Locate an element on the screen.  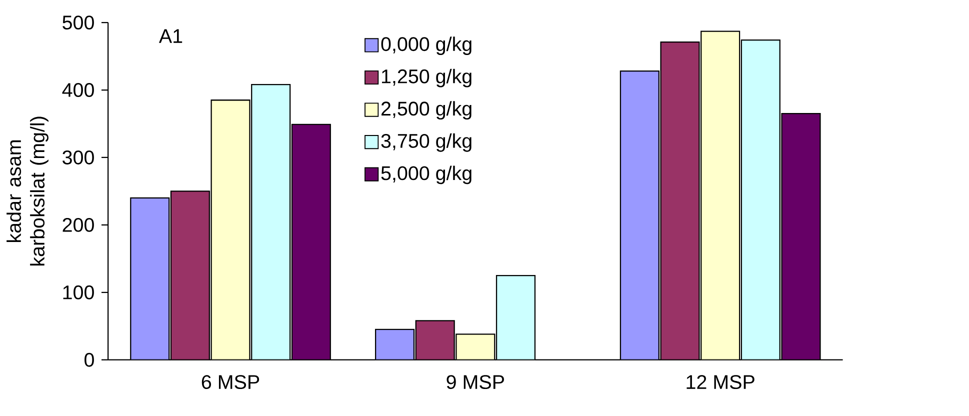
y-tick-label: 100 is located at coordinates (78, 292).